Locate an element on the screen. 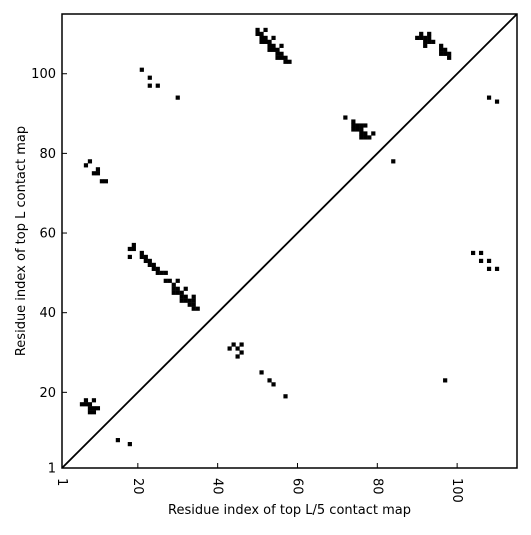  x-axis-label: Residue index of top L/5 contact map is located at coordinates (289, 510).